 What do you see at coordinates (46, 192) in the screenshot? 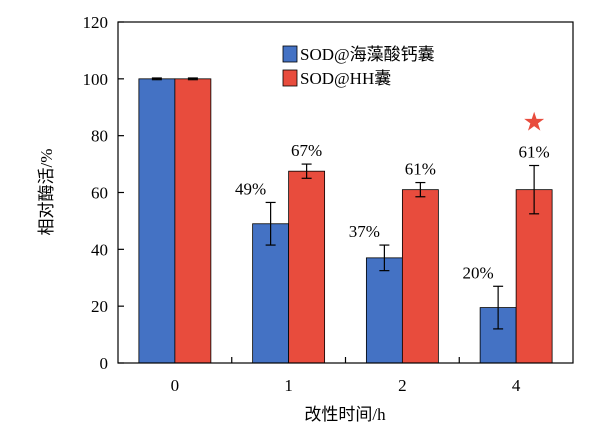
I see `y-axis-title: 相对酶活/%` at bounding box center [46, 192].